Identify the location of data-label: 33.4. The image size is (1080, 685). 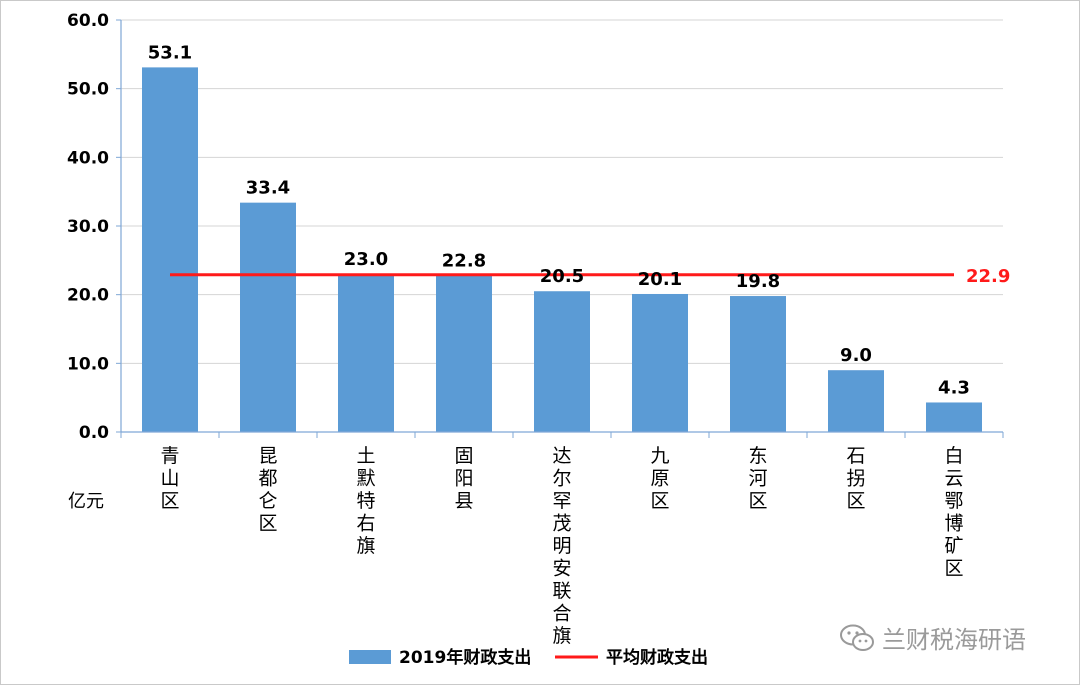
(268, 188).